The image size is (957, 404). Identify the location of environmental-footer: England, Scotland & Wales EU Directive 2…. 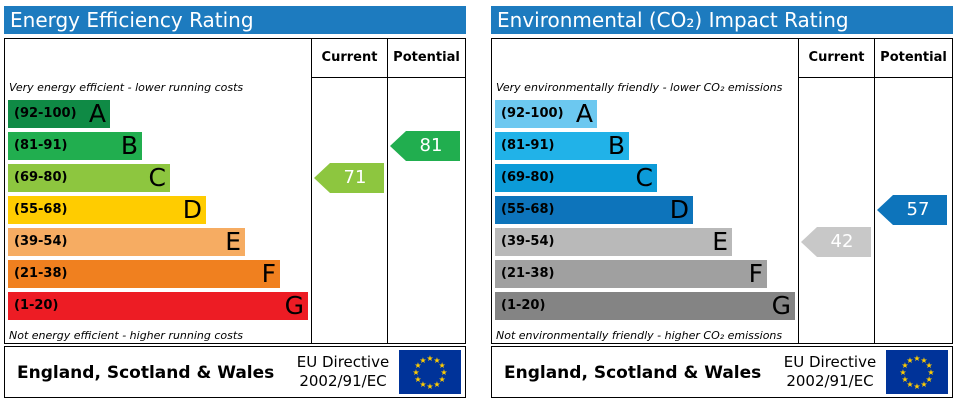
(722, 372).